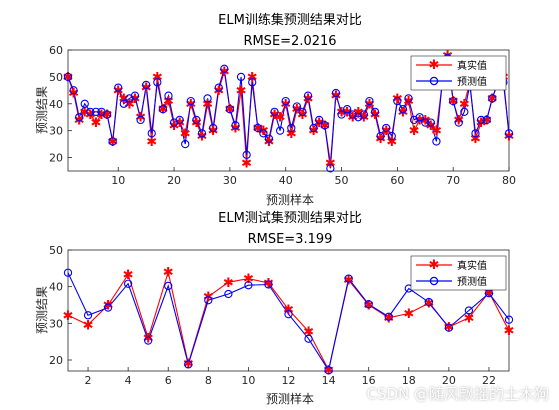  I want to click on test-y-tick-label: 20, so click(56, 360).